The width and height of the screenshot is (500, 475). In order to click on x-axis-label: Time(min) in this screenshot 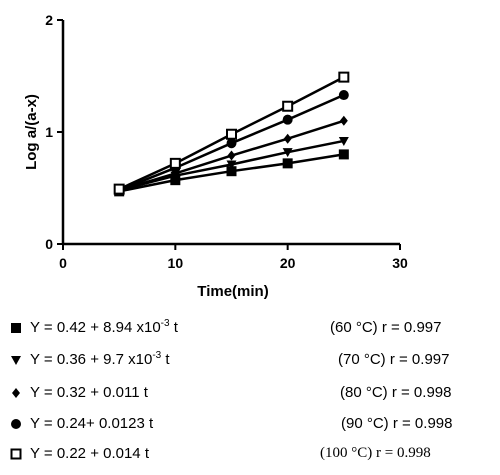, I will do `click(232, 291)`.